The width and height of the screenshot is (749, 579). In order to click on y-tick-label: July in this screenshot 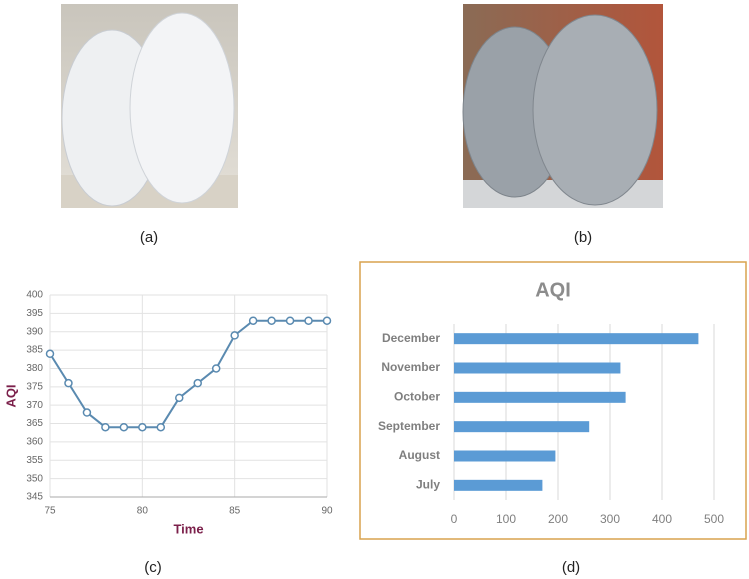, I will do `click(428, 485)`.